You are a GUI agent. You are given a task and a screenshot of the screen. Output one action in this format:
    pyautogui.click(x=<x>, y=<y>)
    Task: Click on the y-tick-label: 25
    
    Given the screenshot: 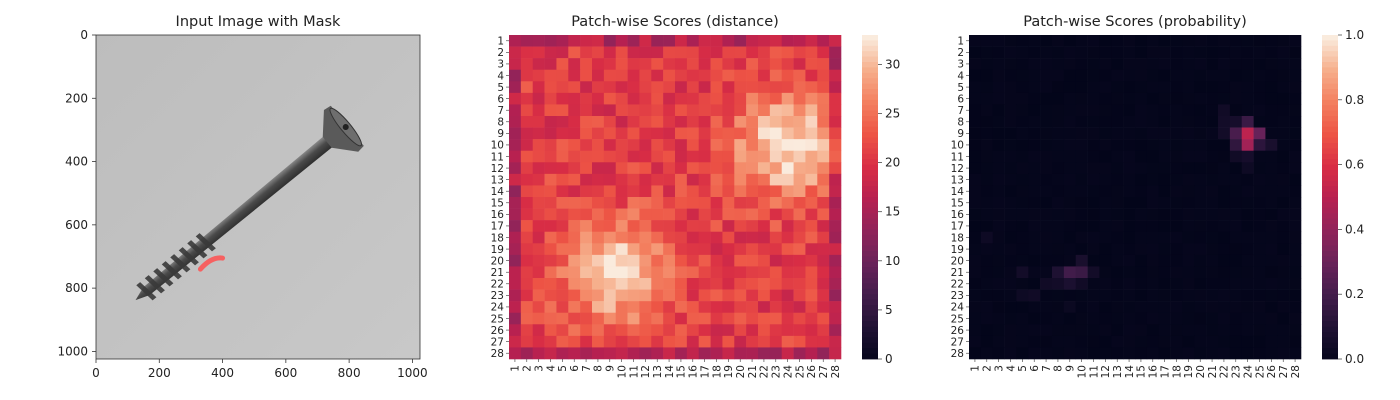 What is the action you would take?
    pyautogui.click(x=497, y=319)
    